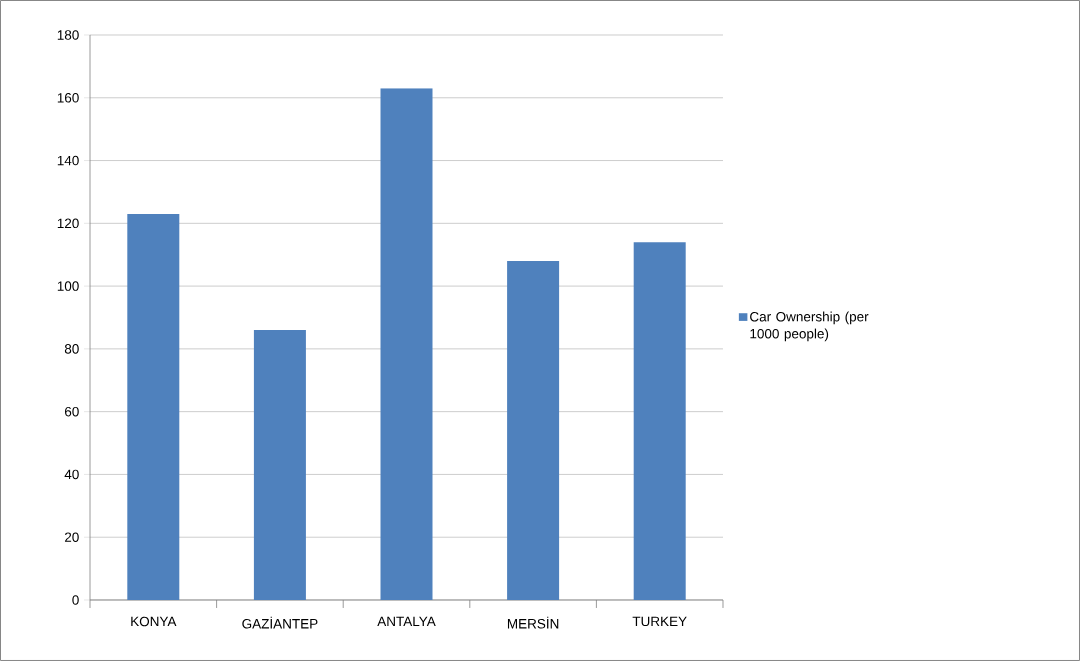 This screenshot has height=661, width=1080. I want to click on y-tick-label: 20, so click(71, 537).